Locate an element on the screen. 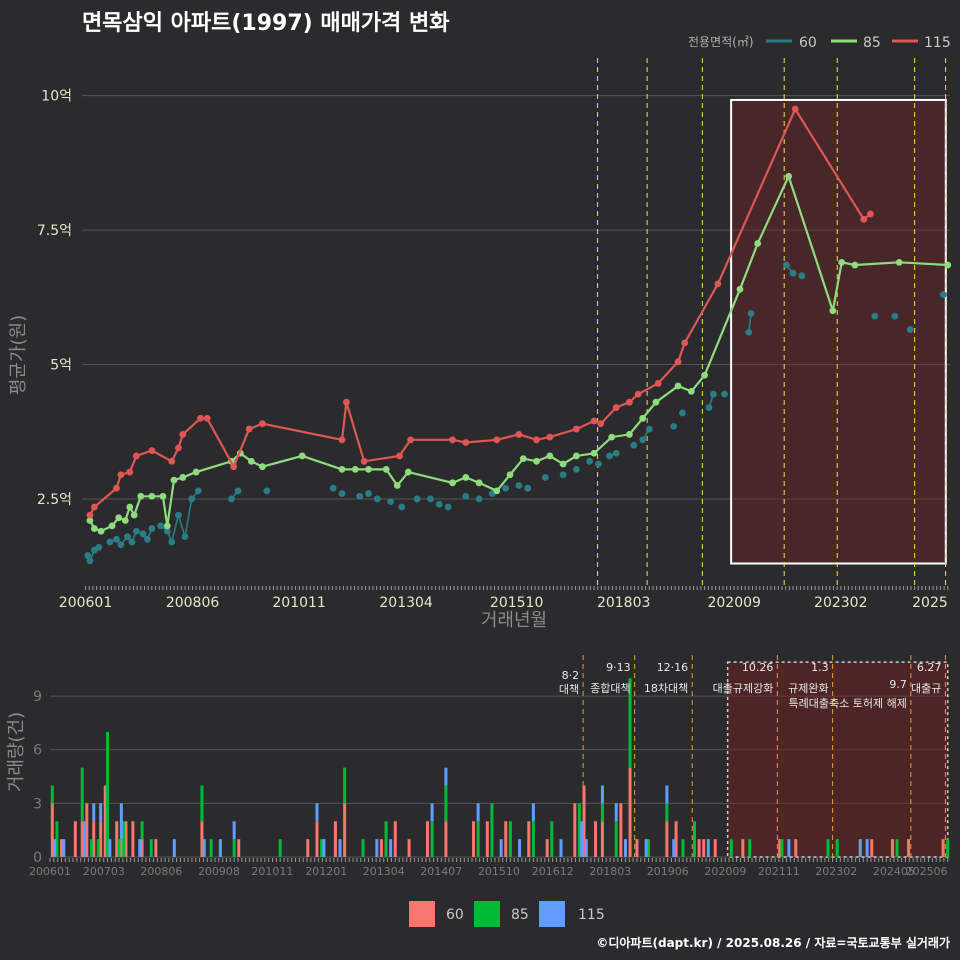 The width and height of the screenshot is (960, 960). volume-tick-label: 9 is located at coordinates (37, 697).